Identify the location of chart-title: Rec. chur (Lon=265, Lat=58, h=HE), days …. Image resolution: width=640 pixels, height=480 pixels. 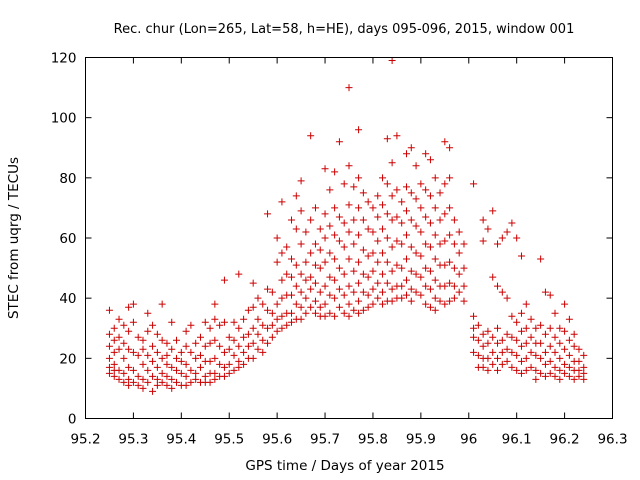
(344, 29).